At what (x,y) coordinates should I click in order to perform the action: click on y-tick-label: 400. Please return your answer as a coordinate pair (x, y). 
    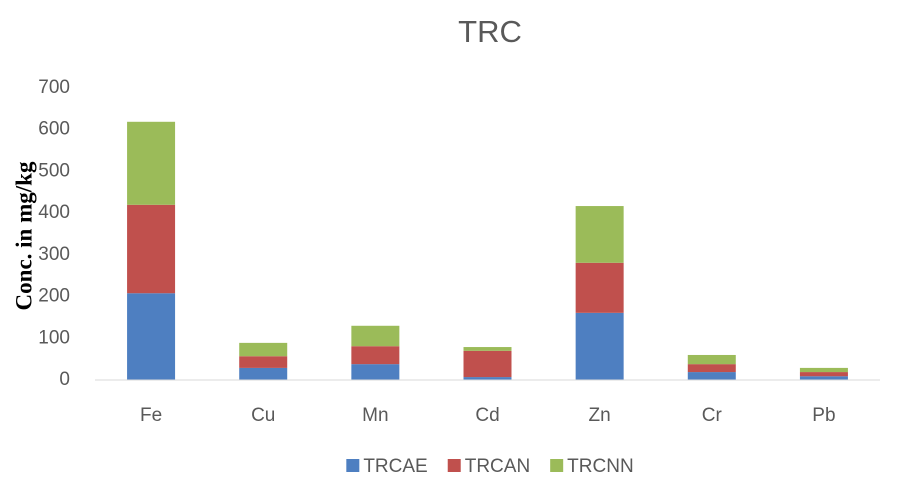
    Looking at the image, I should click on (54, 212).